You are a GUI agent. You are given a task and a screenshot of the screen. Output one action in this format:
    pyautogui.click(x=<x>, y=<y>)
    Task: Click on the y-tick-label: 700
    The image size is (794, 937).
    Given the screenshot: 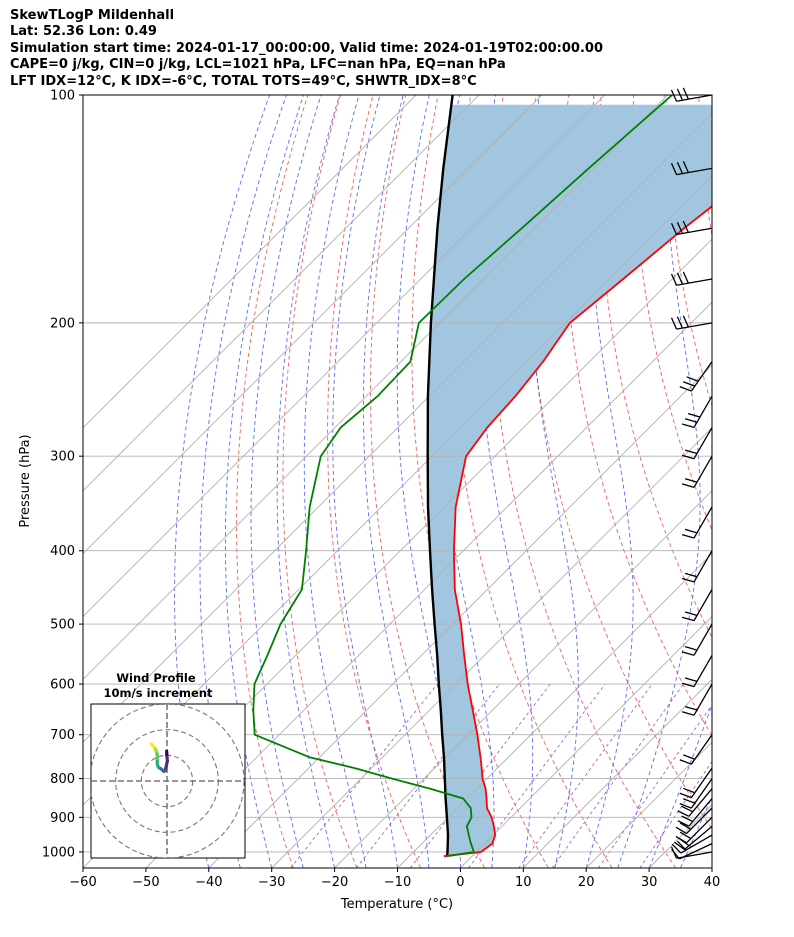 What is the action you would take?
    pyautogui.click(x=62, y=735)
    